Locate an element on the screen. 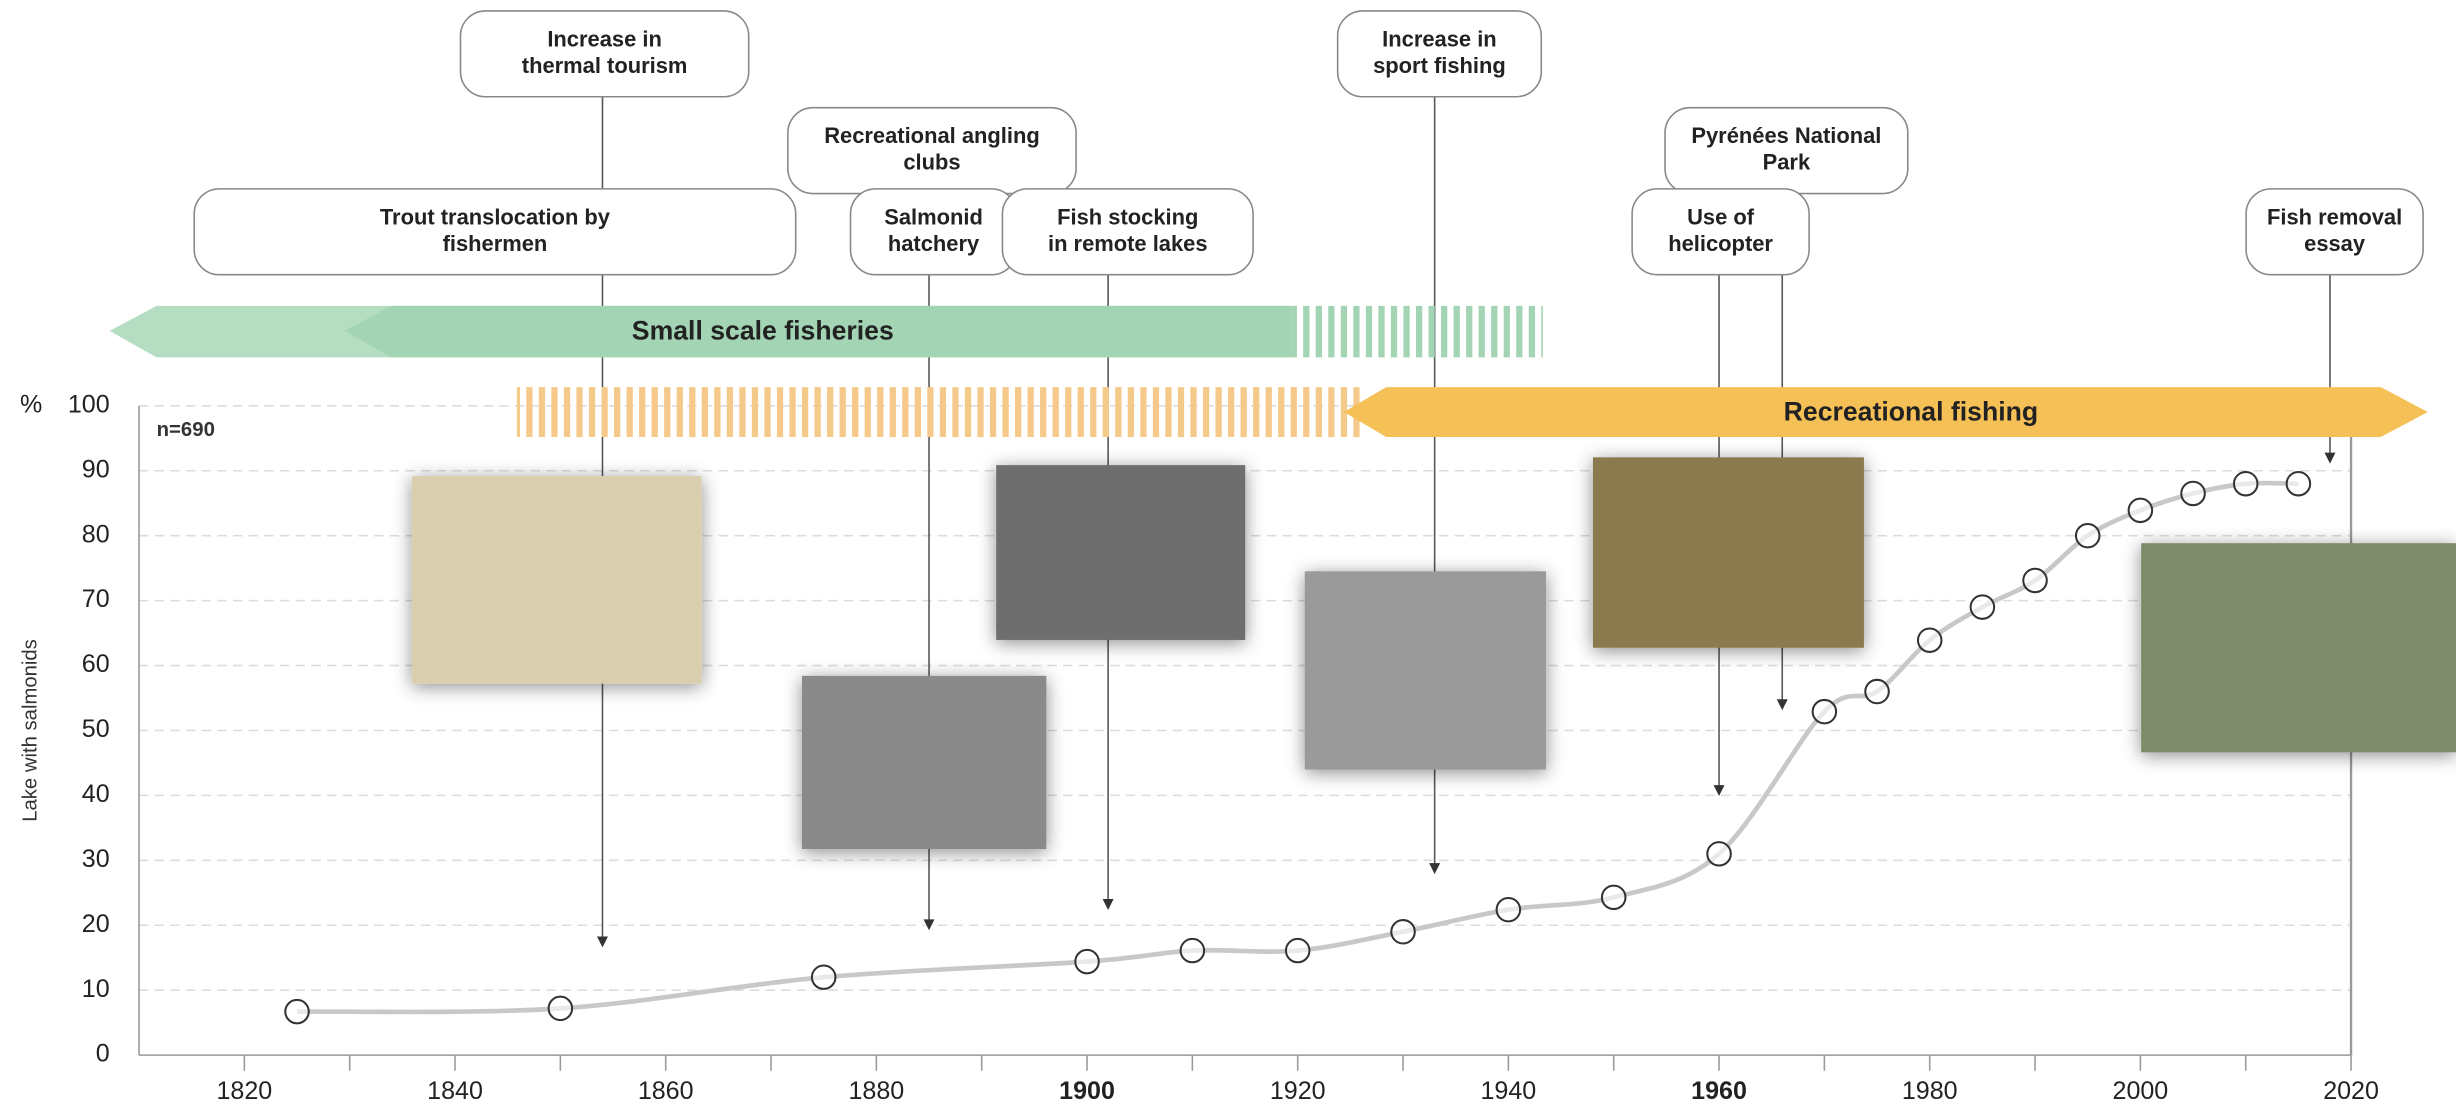  event-label: Pyrénées National is located at coordinates (1786, 135).